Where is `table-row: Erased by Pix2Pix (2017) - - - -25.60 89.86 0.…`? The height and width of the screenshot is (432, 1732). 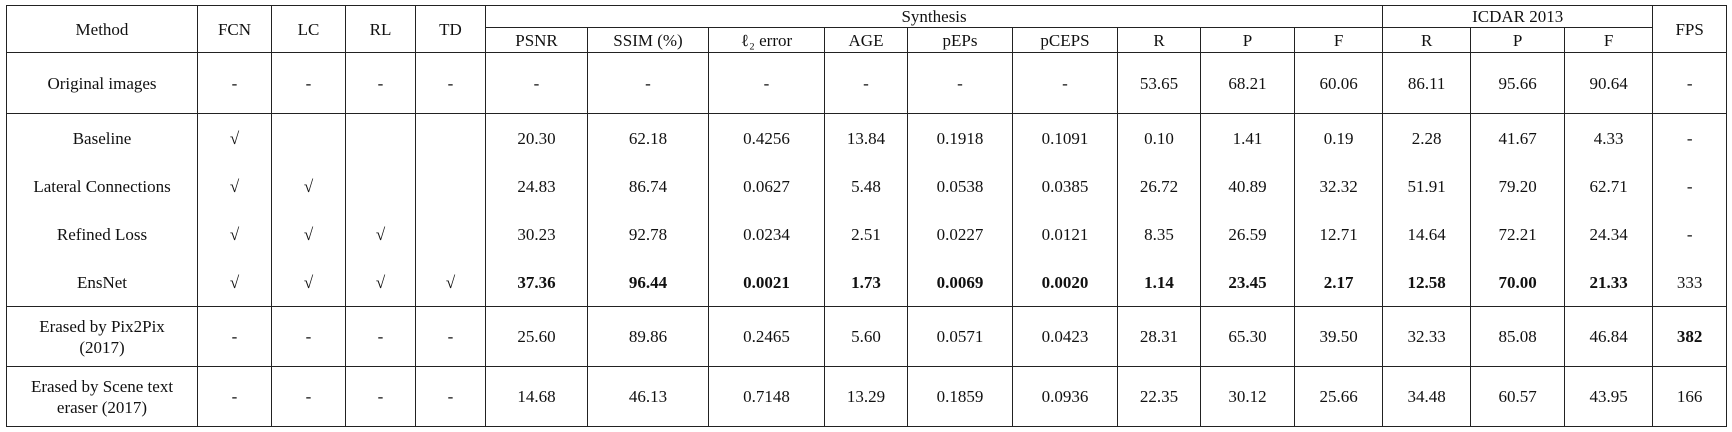 table-row: Erased by Pix2Pix (2017) - - - -25.60 89.86 0.… is located at coordinates (867, 336).